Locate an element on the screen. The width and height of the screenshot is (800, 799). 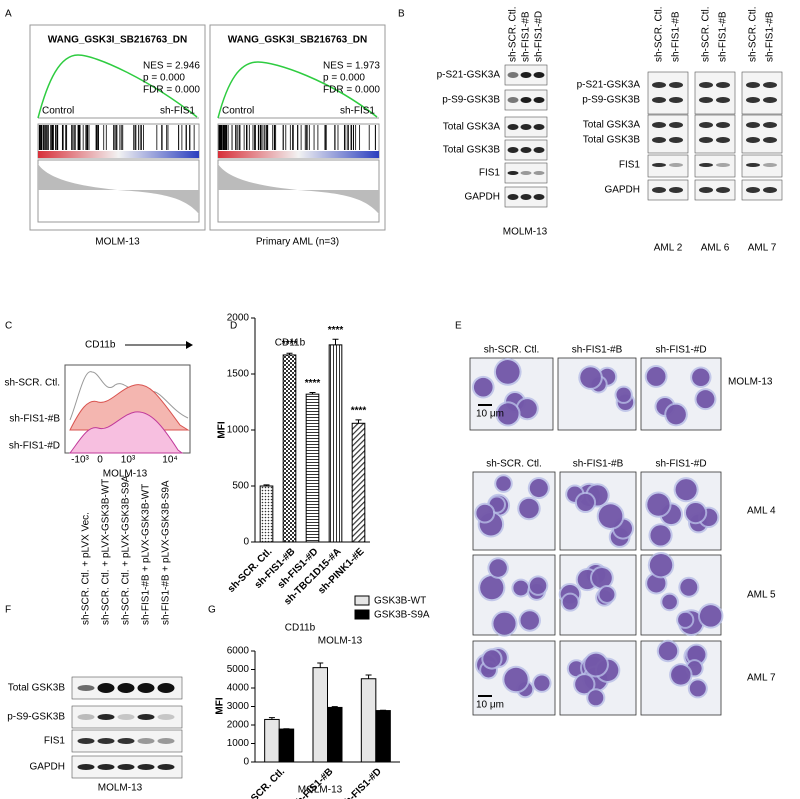
gsea-left-label: Control is located at coordinates (238, 111).